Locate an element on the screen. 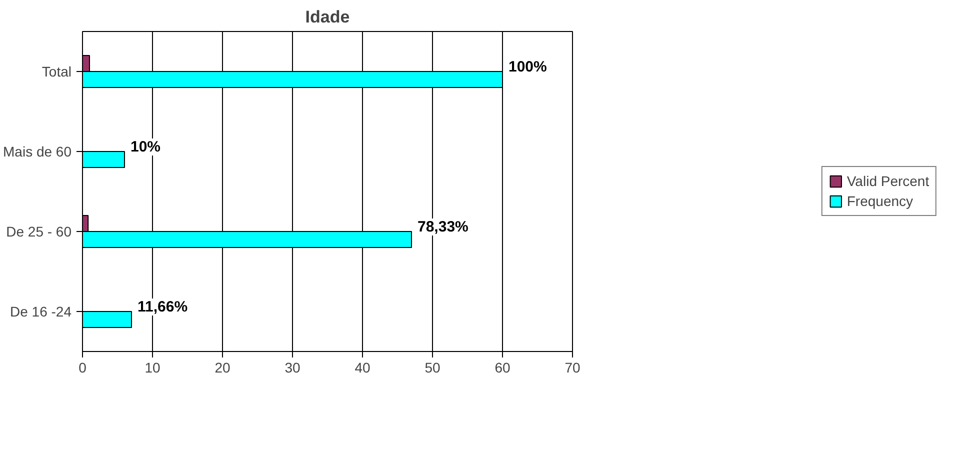 The image size is (970, 452). legend-label: Frequency is located at coordinates (880, 201).